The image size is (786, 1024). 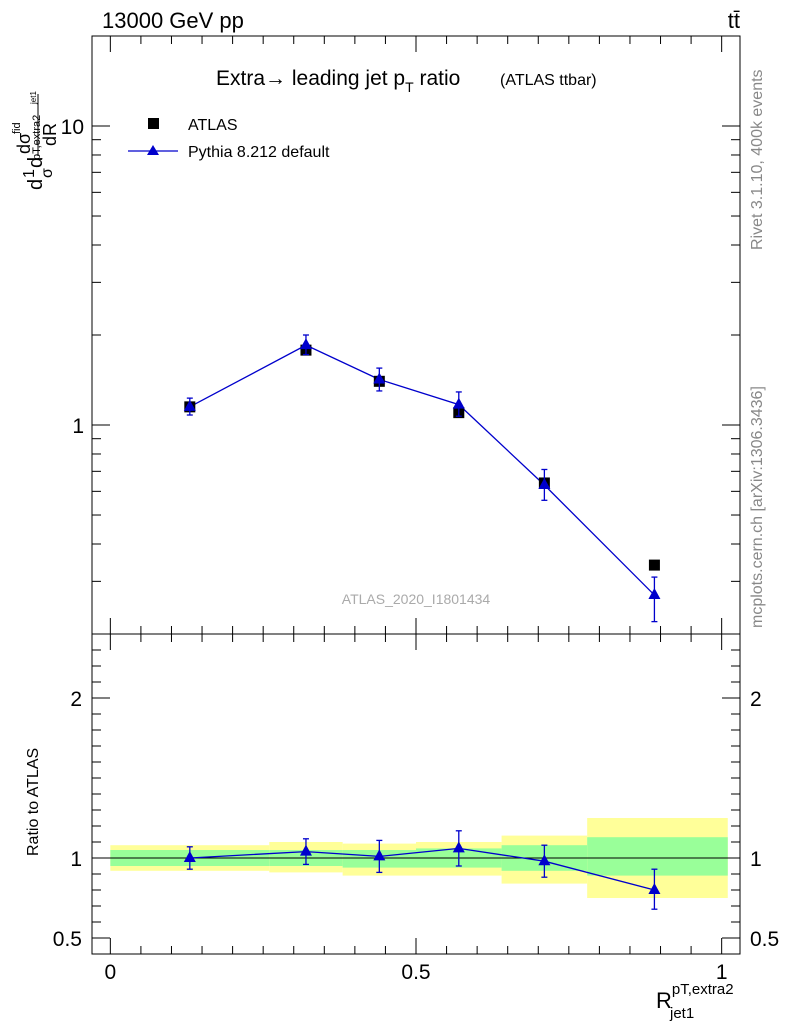 What do you see at coordinates (153, 150) in the screenshot?
I see `legend-pythia-marker` at bounding box center [153, 150].